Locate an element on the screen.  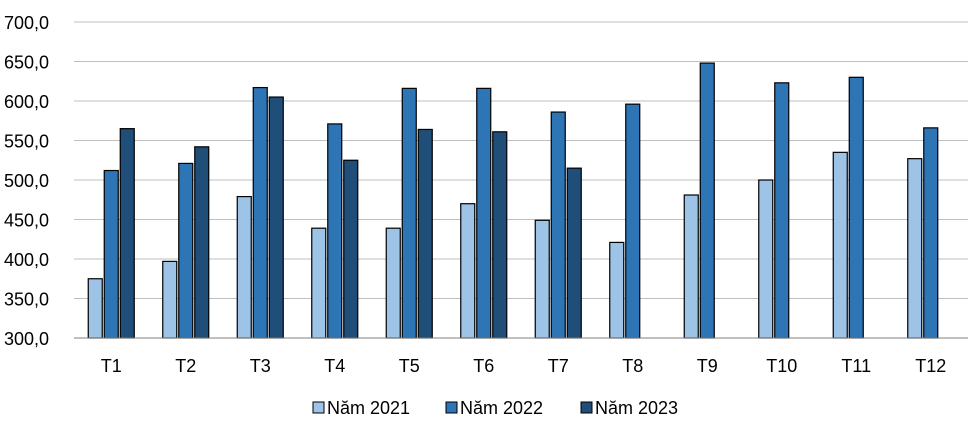
x-tick-label: T6 is located at coordinates (483, 366).